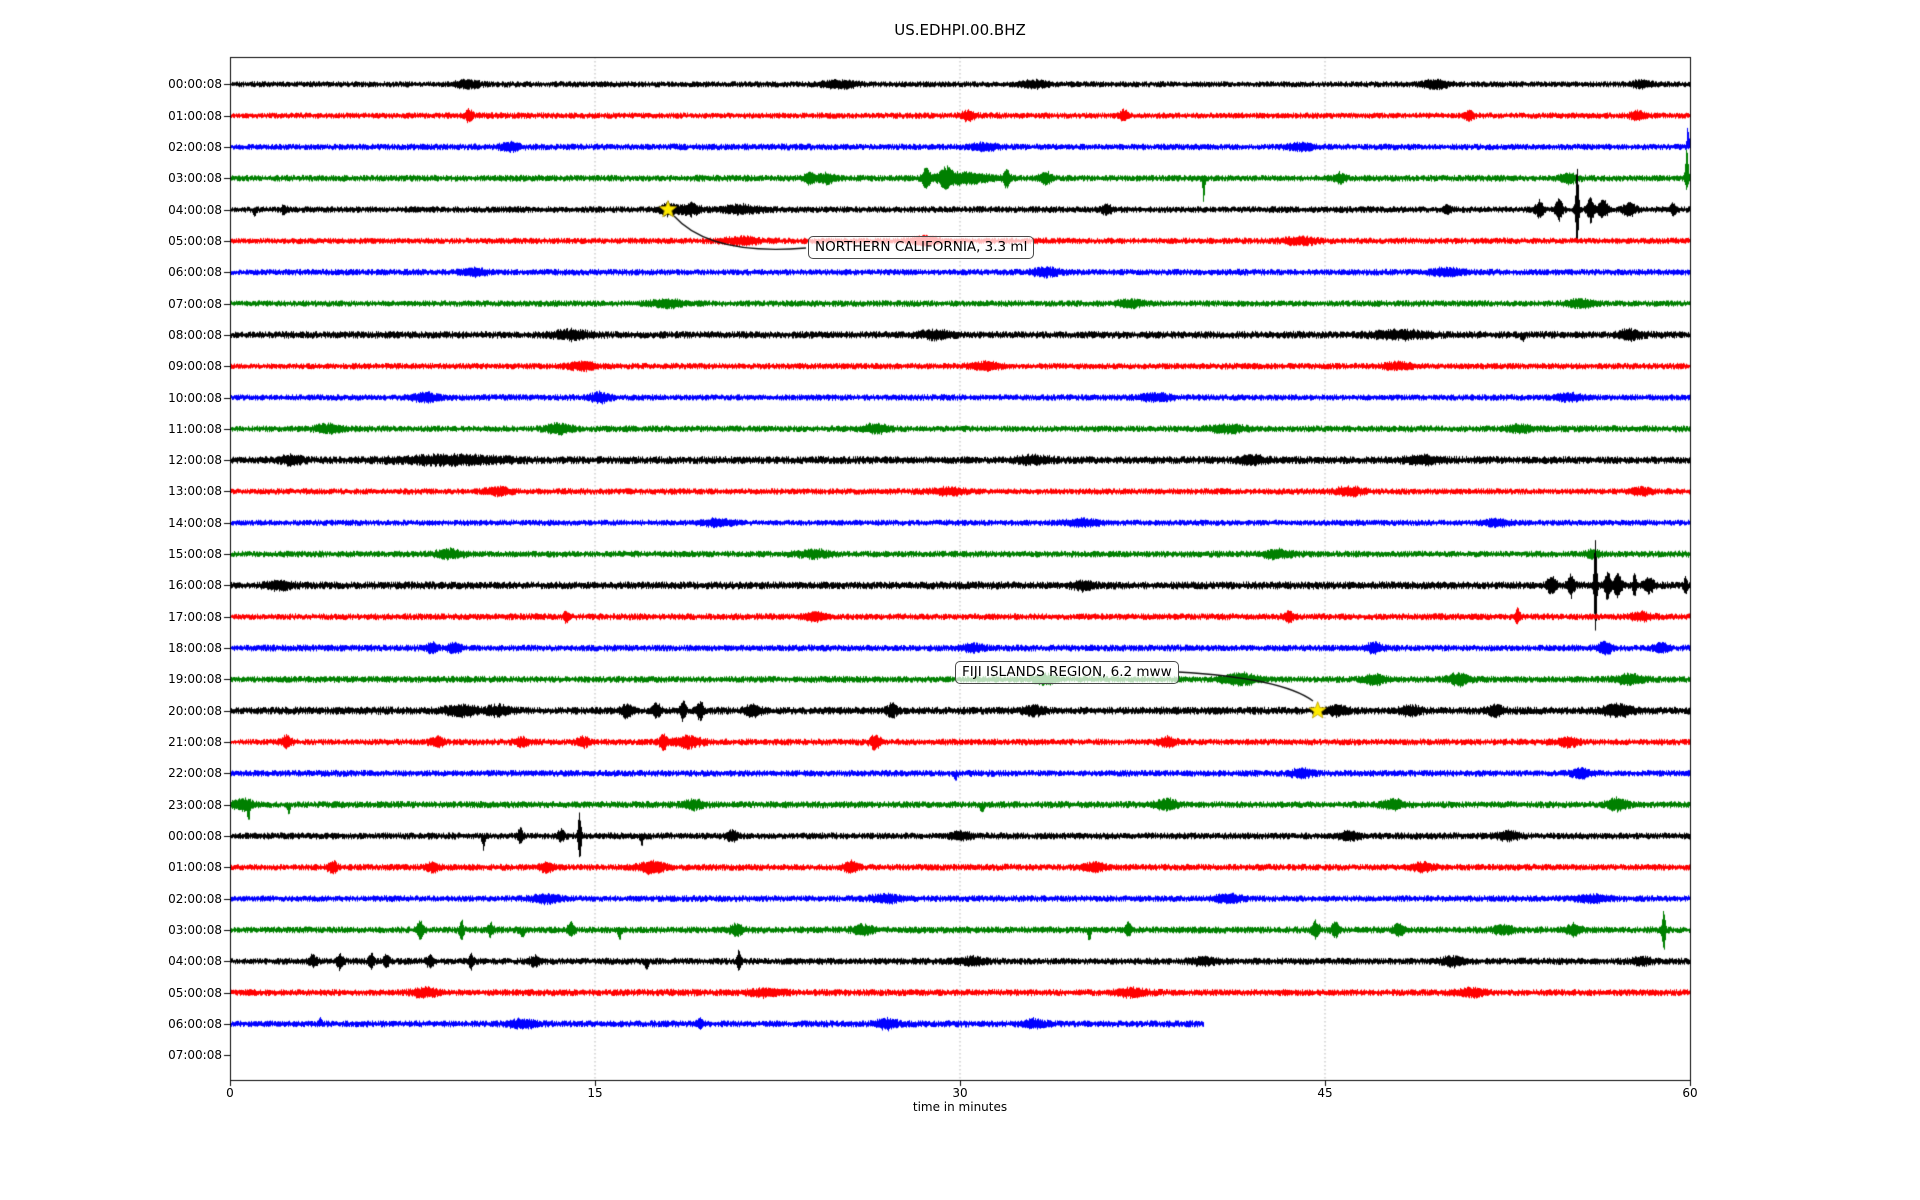 This screenshot has height=1200, width=1920. What do you see at coordinates (195, 491) in the screenshot?
I see `trace-time-label: 13:00:08` at bounding box center [195, 491].